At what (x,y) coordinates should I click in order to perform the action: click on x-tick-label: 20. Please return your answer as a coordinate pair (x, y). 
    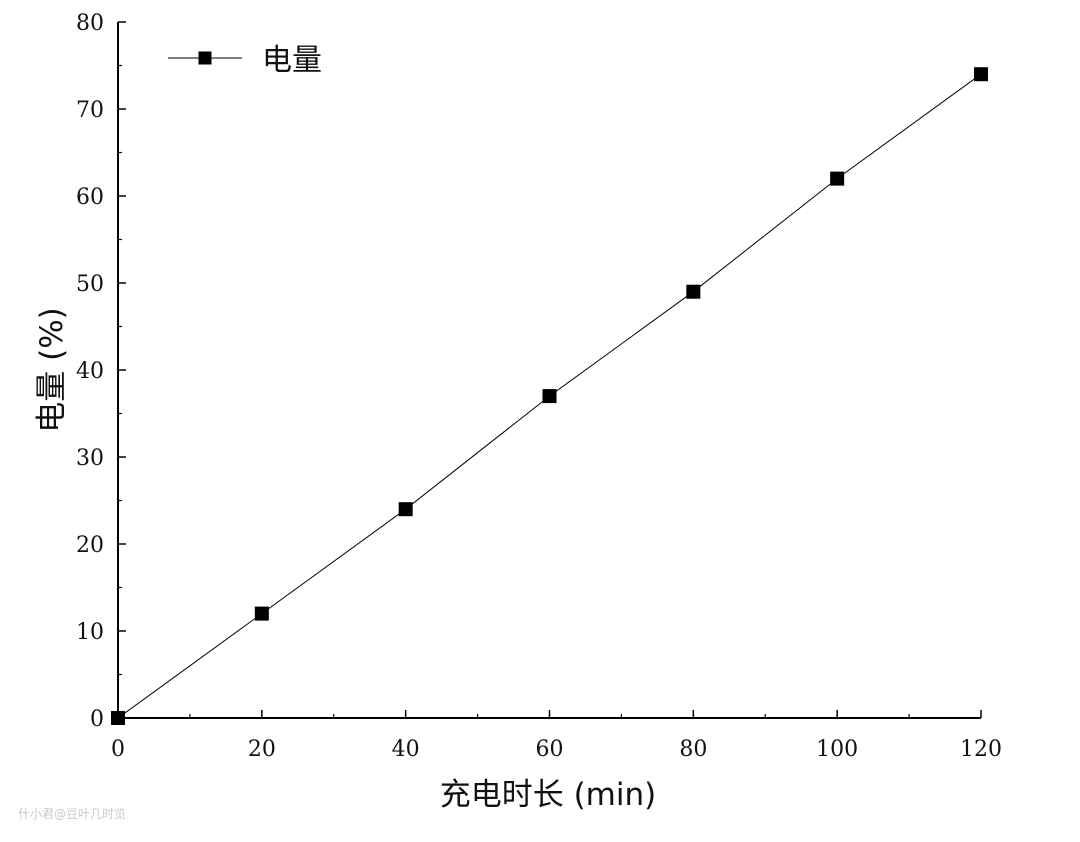
    Looking at the image, I should click on (262, 749).